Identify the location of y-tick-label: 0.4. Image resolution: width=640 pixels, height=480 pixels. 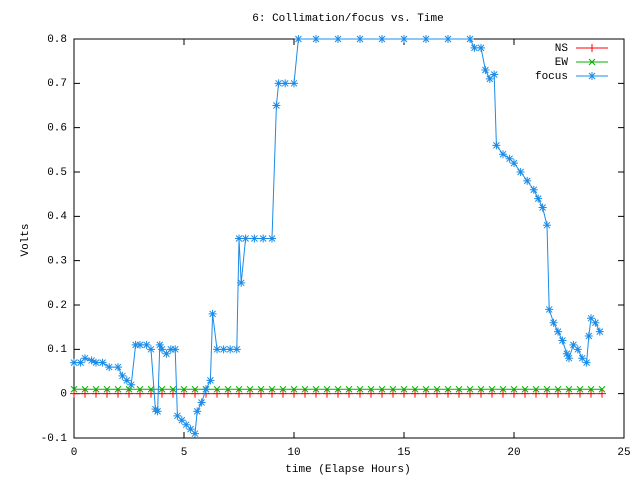
(57, 217).